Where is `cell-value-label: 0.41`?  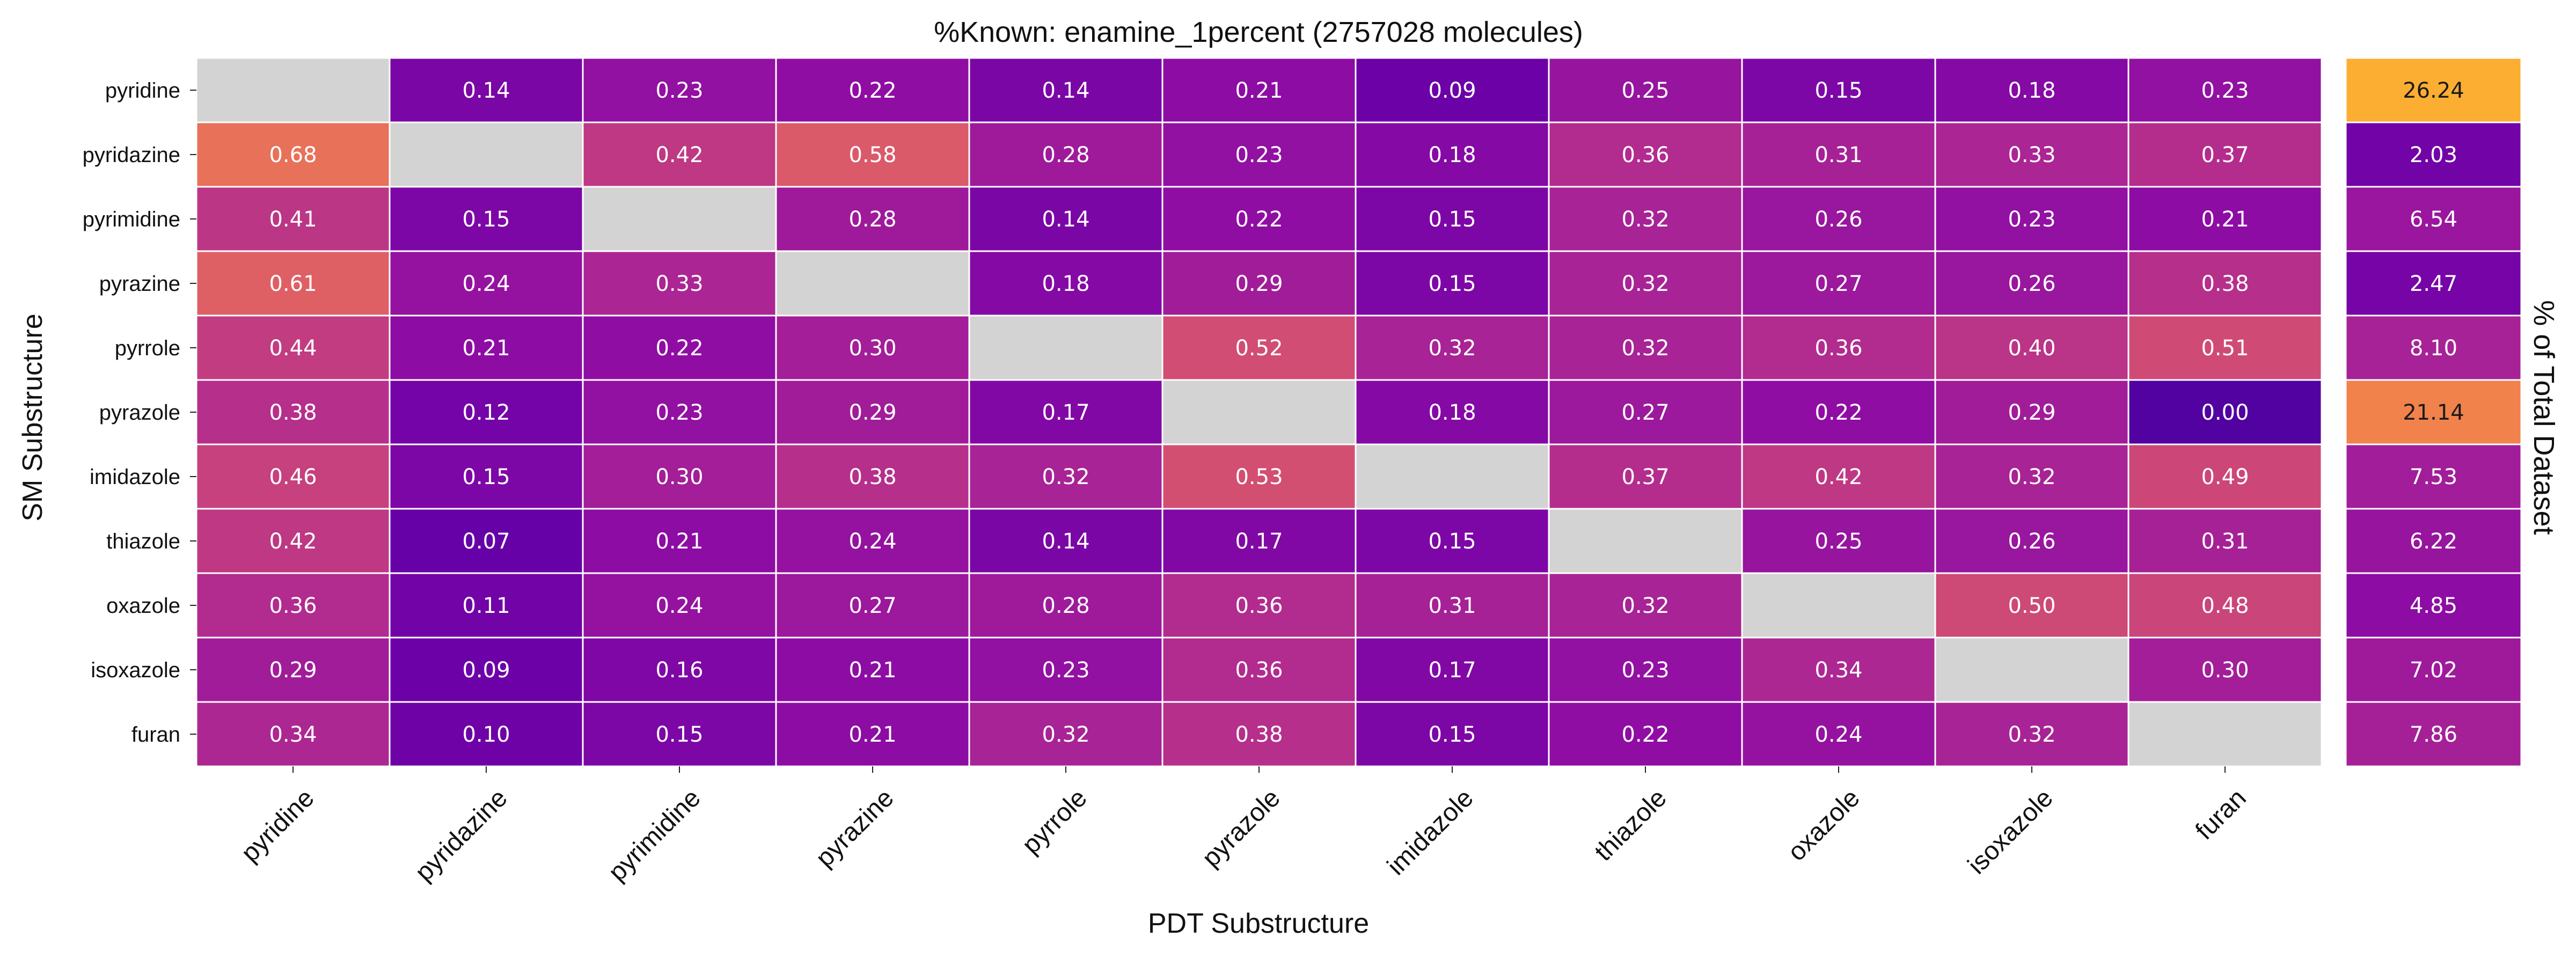 cell-value-label: 0.41 is located at coordinates (293, 219).